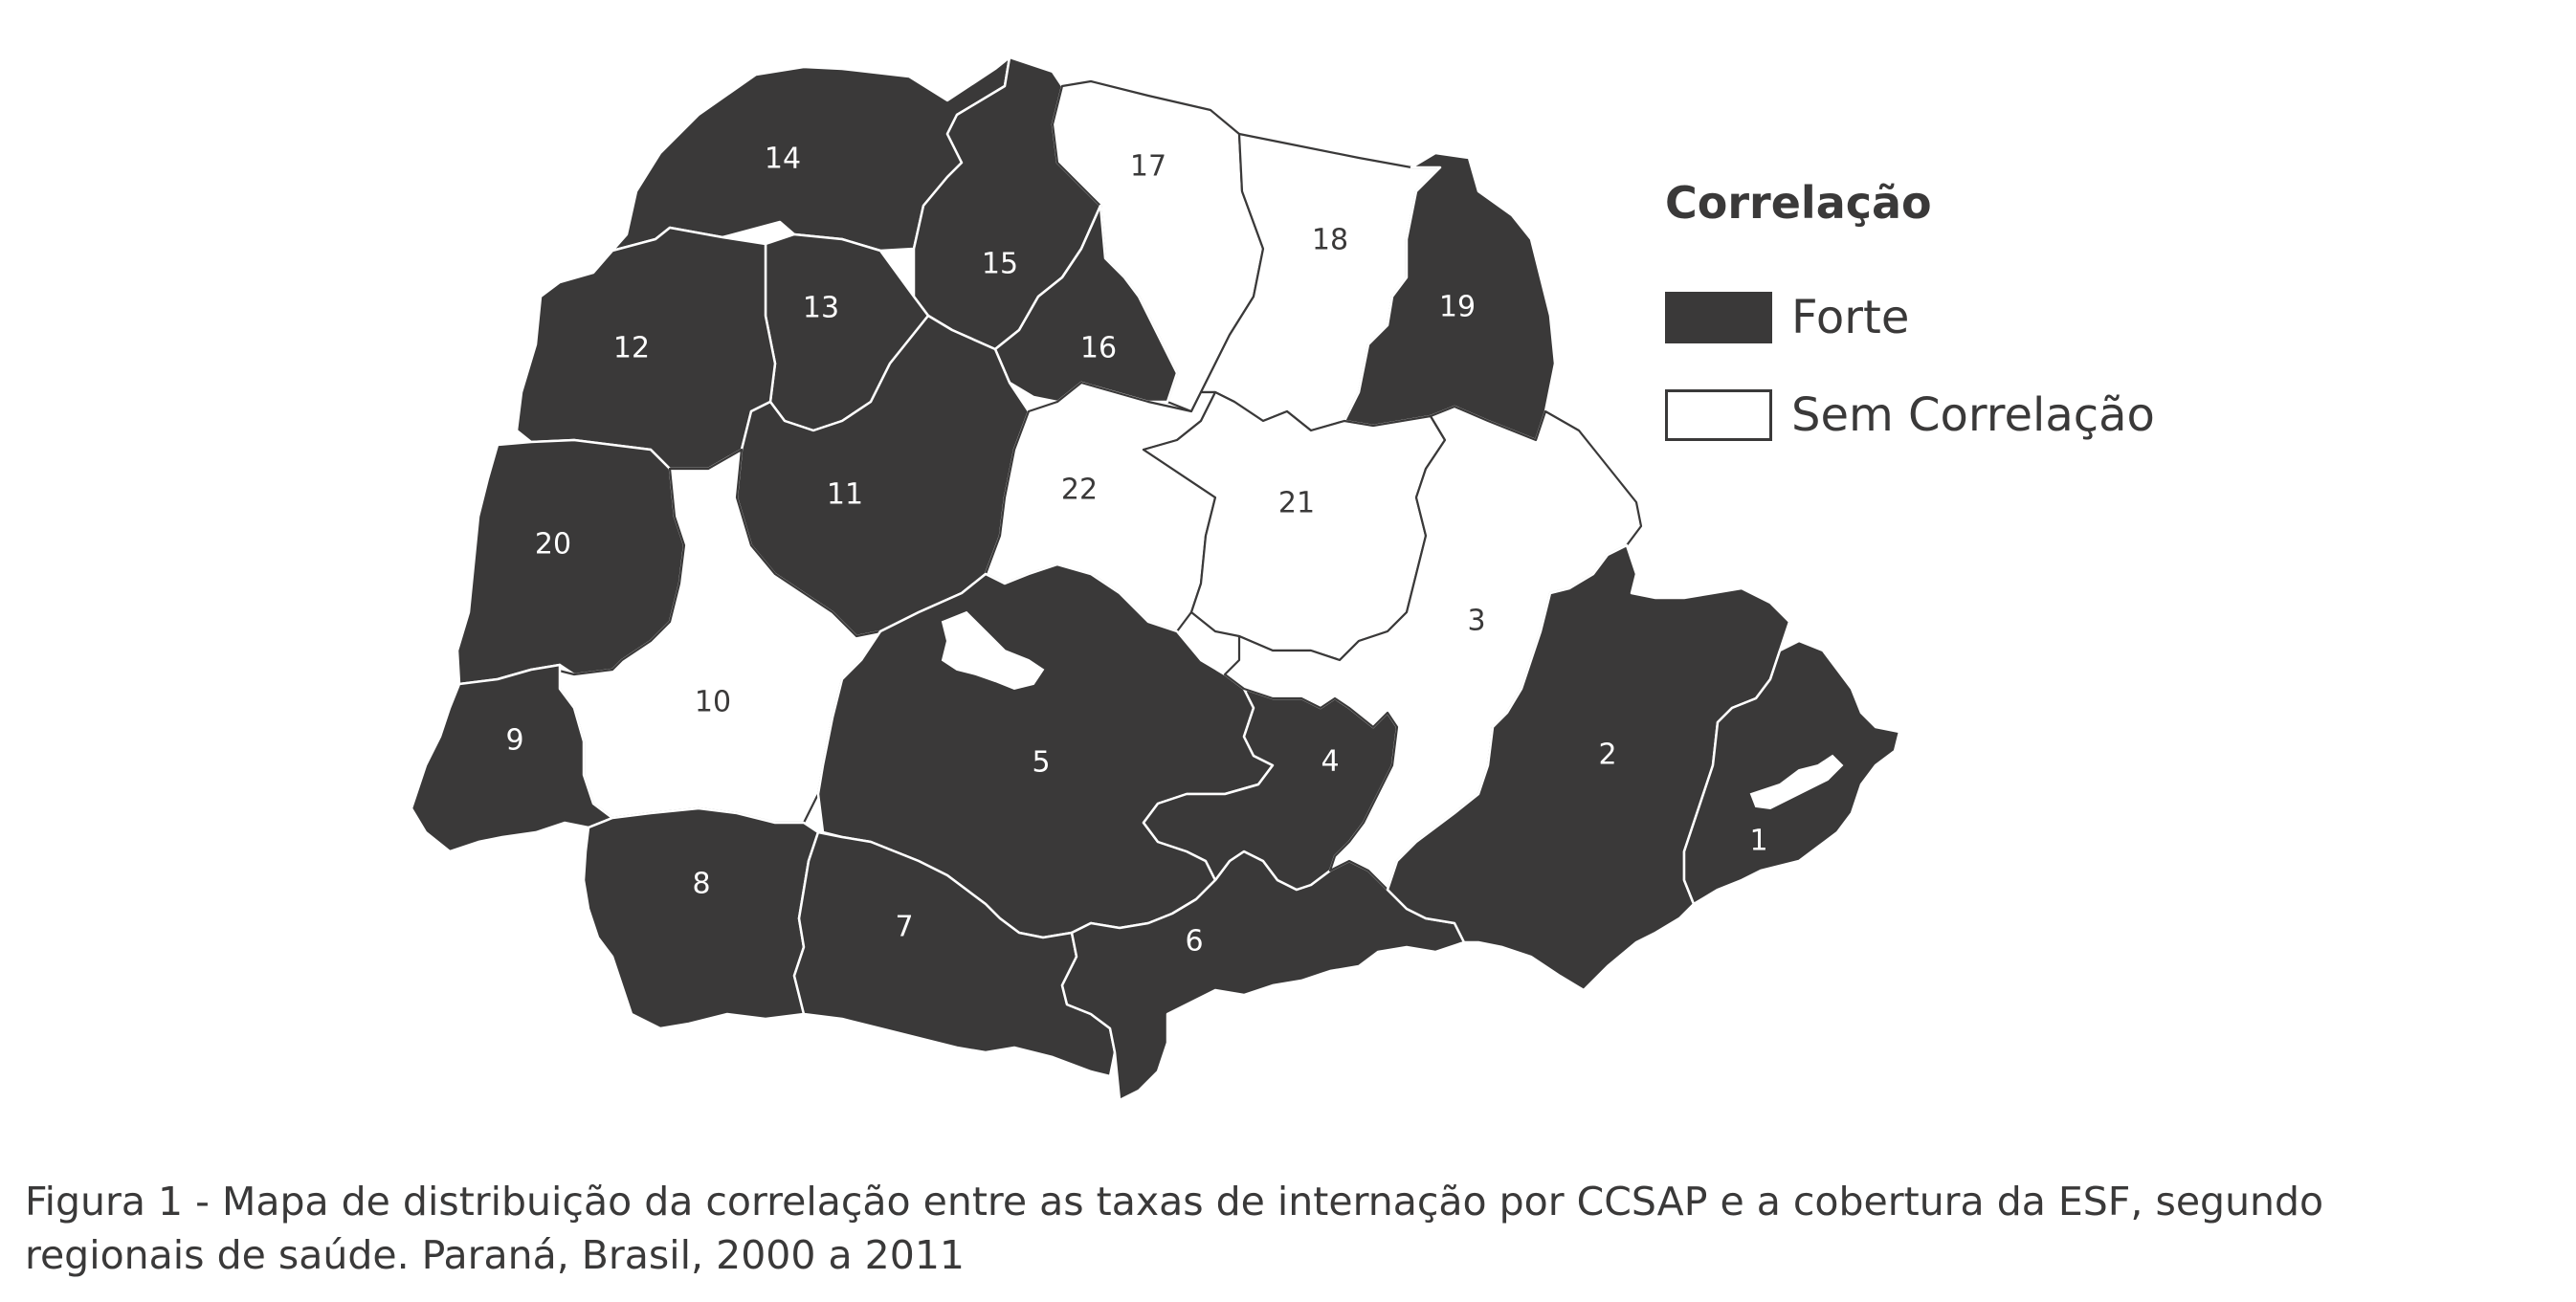 This screenshot has width=2576, height=1302. What do you see at coordinates (993, 650) in the screenshot?
I see `lake` at bounding box center [993, 650].